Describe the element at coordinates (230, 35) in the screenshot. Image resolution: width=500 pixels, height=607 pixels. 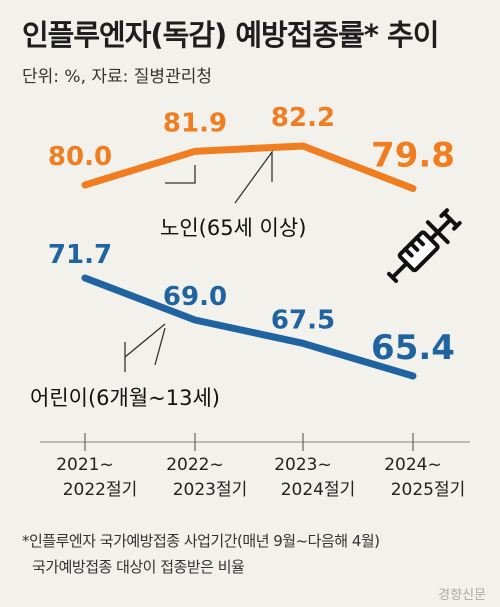
I see `chart-title: 인플루엔자(독감) 예방접종률* 추이` at that location.